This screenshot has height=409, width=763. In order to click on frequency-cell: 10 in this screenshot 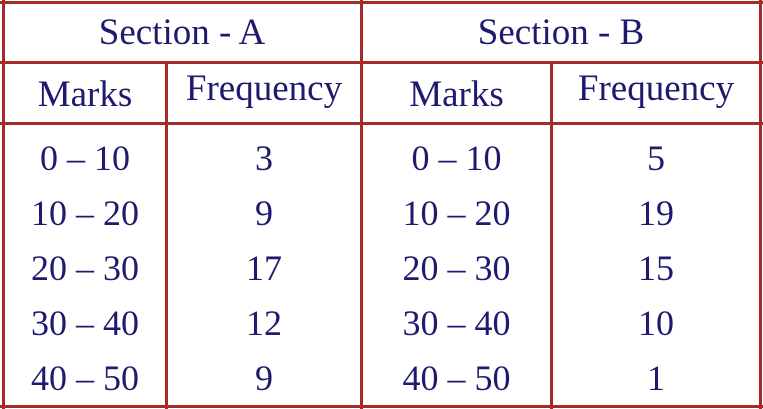, I will do `click(656, 323)`.